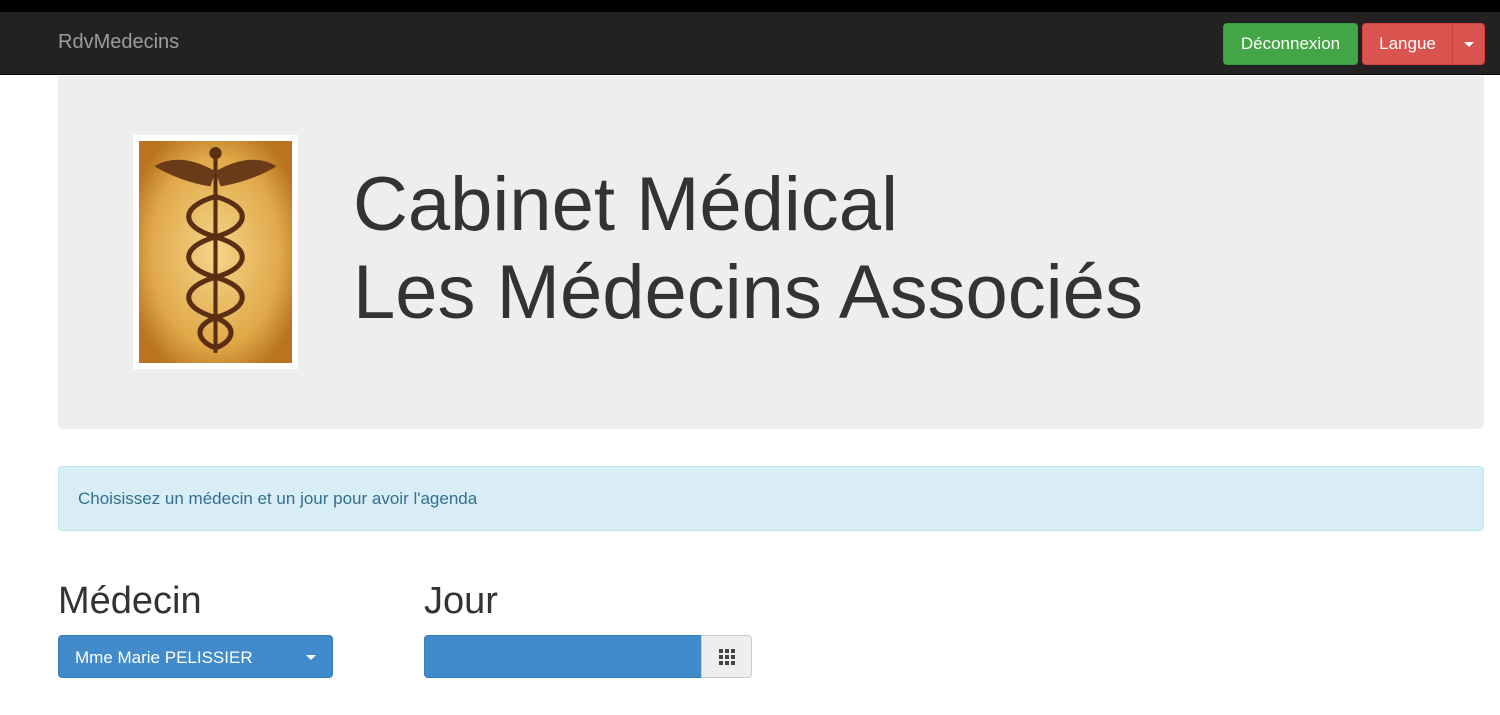 The width and height of the screenshot is (1500, 715). Describe the element at coordinates (1407, 44) in the screenshot. I see `language-button: Langue` at that location.